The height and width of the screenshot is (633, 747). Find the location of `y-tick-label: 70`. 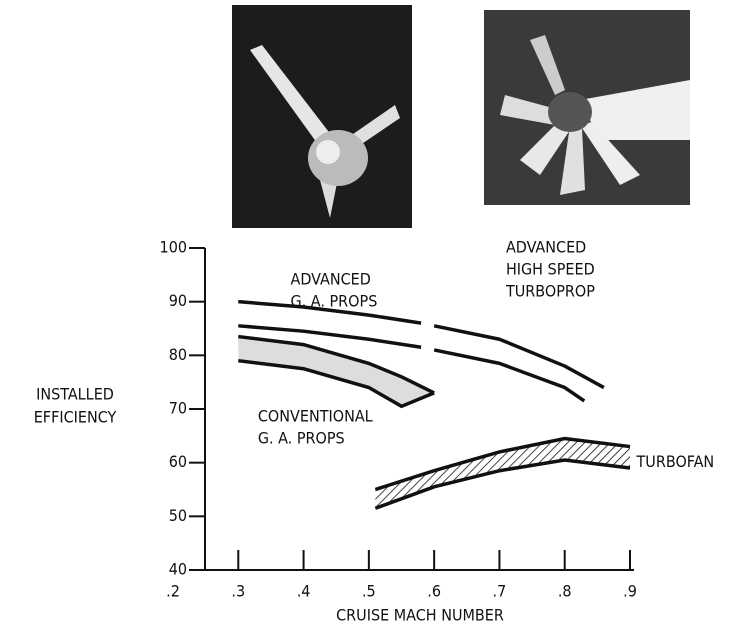

y-tick-label: 70 is located at coordinates (178, 408).